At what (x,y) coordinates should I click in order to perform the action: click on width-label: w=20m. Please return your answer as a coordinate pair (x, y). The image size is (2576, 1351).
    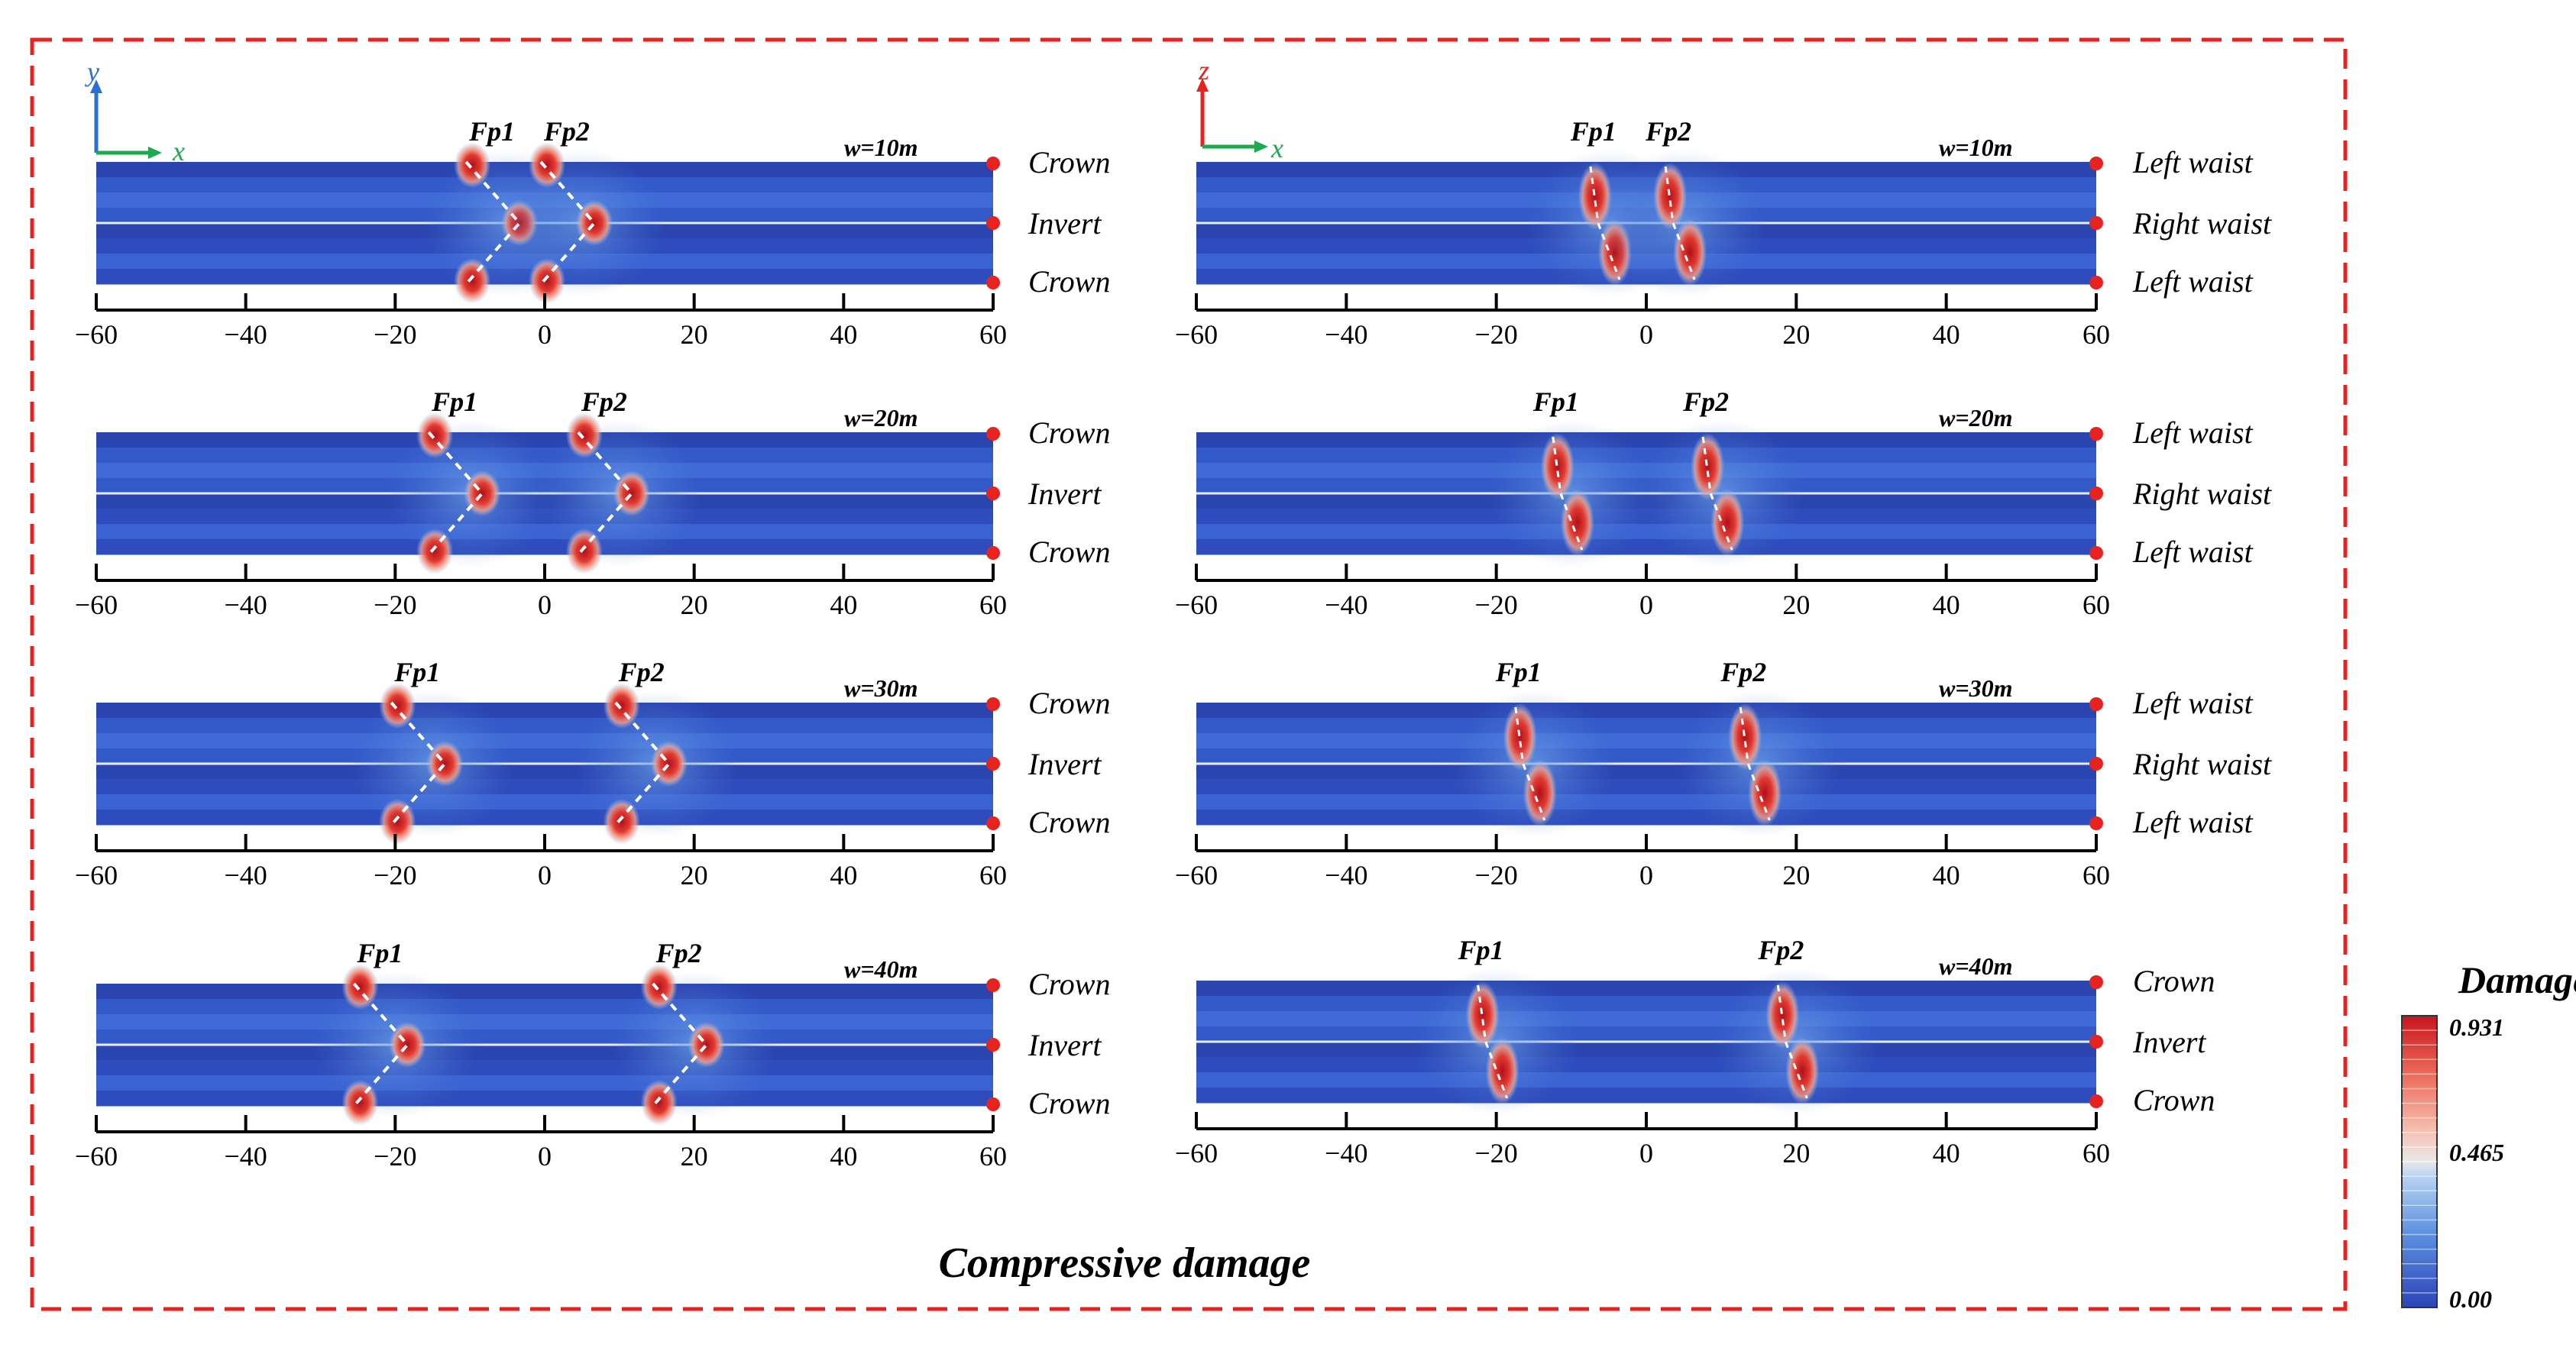
    Looking at the image, I should click on (880, 418).